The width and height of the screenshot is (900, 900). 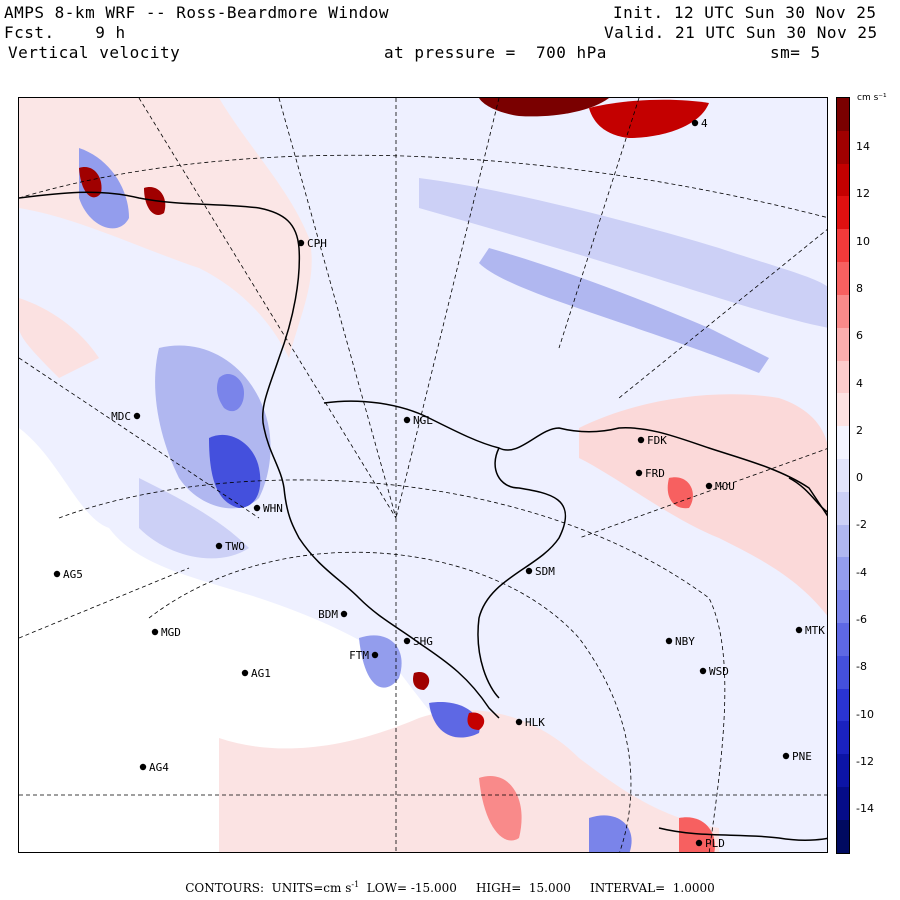 What do you see at coordinates (802, 756) in the screenshot?
I see `station-label: PNE` at bounding box center [802, 756].